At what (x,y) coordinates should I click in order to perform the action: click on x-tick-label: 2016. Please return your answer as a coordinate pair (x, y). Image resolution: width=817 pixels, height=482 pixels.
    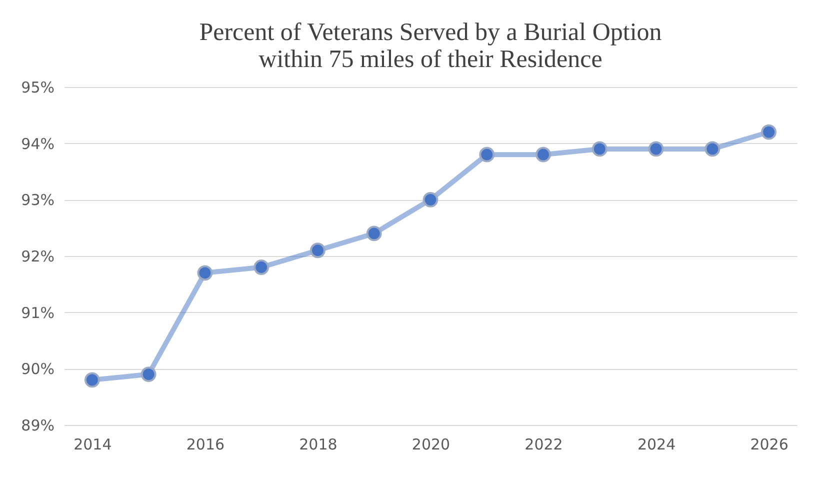
    Looking at the image, I should click on (205, 445).